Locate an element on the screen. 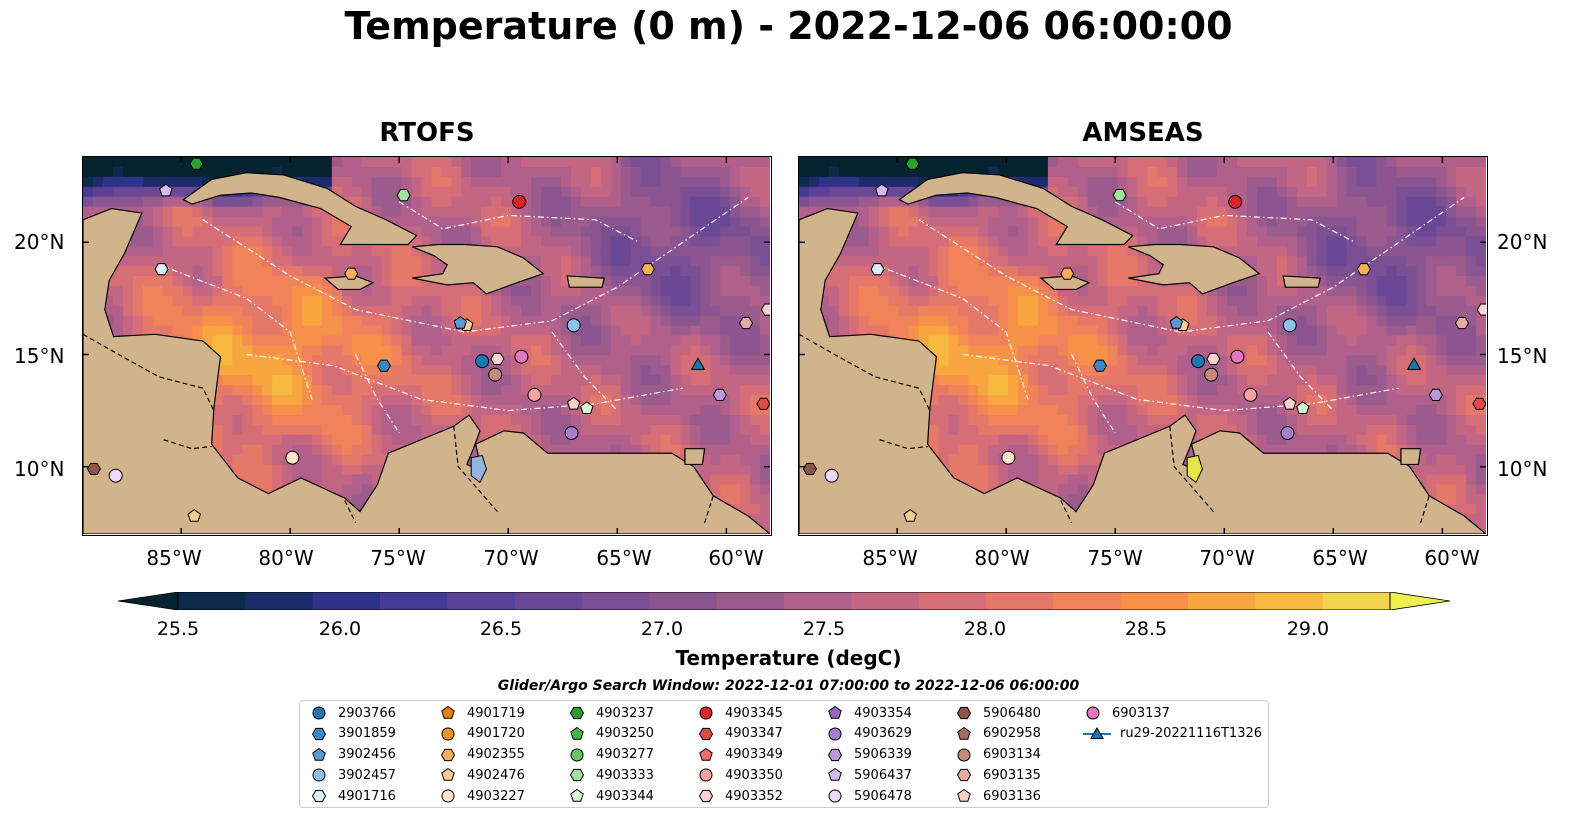  legend-label: 4903347 is located at coordinates (754, 734).